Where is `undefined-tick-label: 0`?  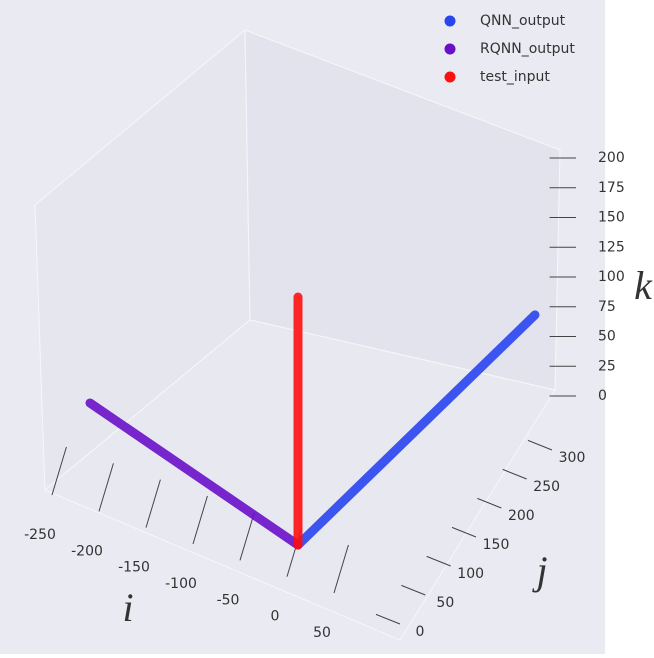
undefined-tick-label: 0 is located at coordinates (602, 396).